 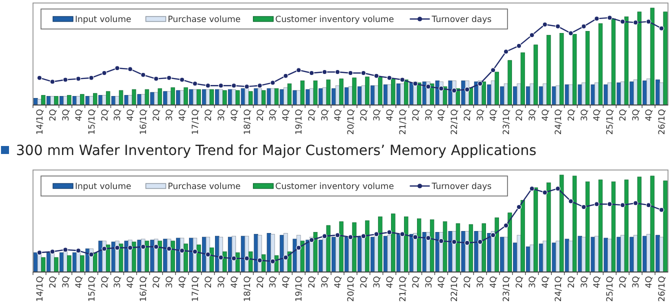 What do you see at coordinates (299, 121) in the screenshot?
I see `x-tick-label: 19/1Q` at bounding box center [299, 121].